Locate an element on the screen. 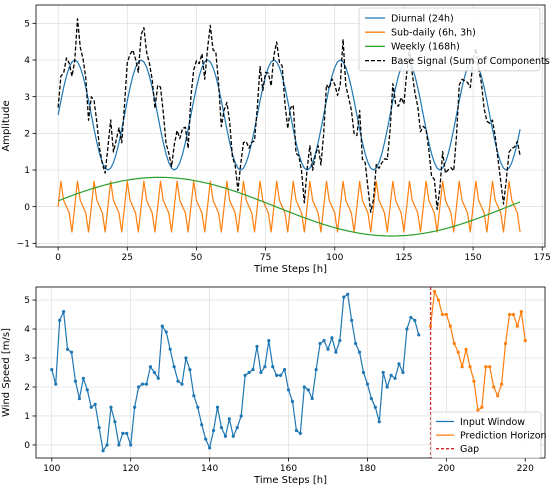  chart1-y-axis-label: Amplitude is located at coordinates (6, 125).